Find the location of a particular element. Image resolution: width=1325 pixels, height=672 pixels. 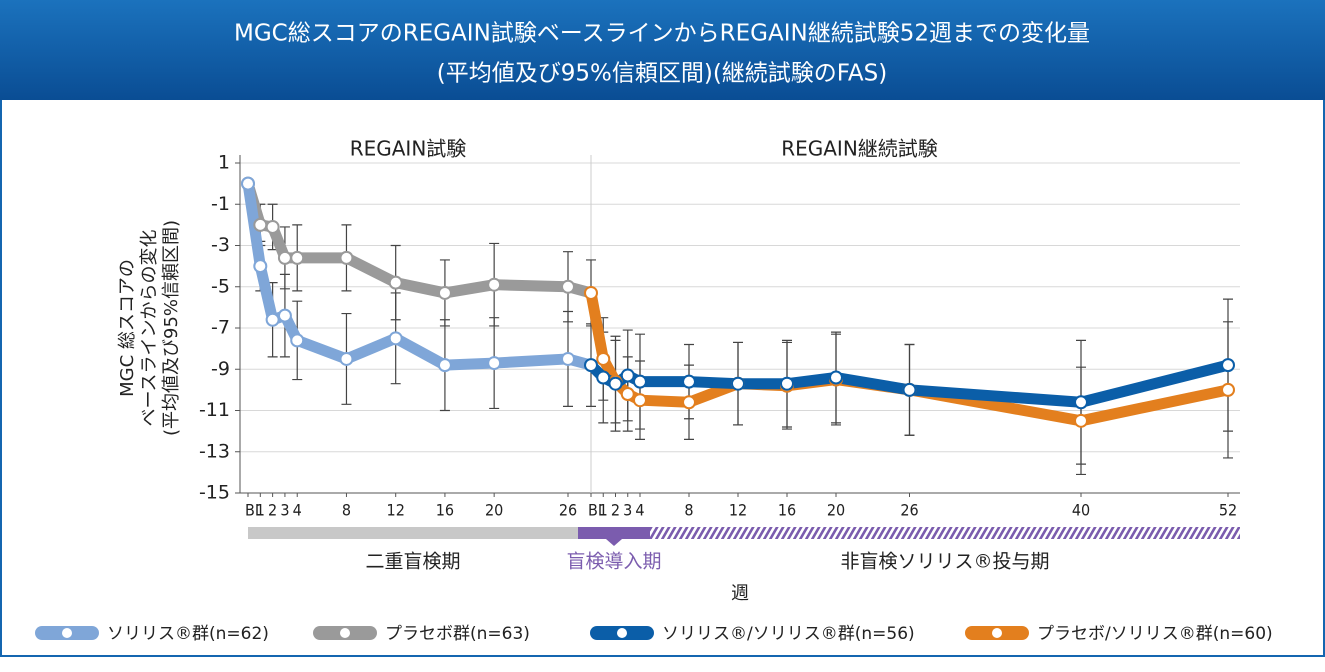

y-axis-title-line: (平均値及び95%信頼区間) is located at coordinates (171, 328).